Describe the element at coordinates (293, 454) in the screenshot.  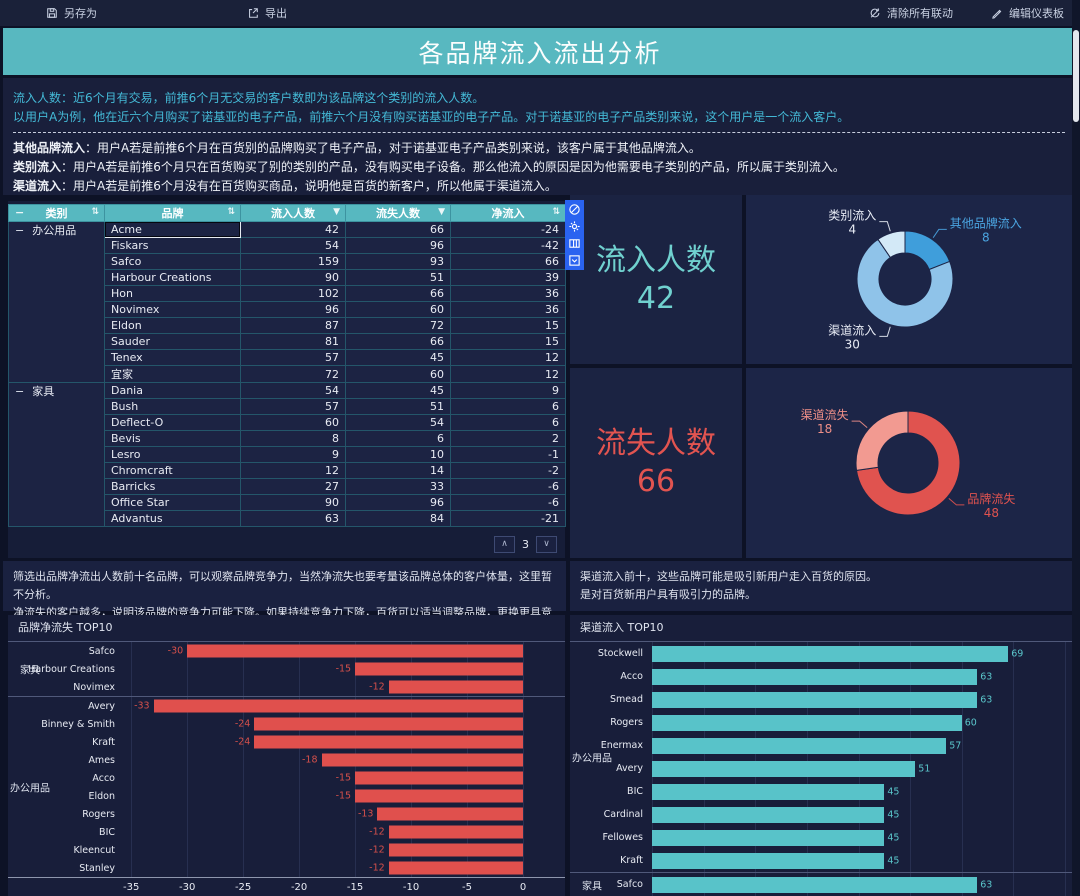
I see `value-cell: 9` at that location.